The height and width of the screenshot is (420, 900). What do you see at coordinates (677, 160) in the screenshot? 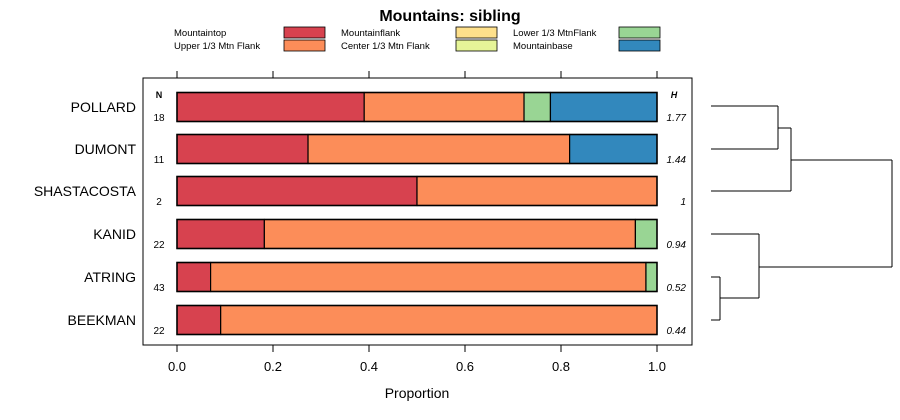
I see `row-h: 1.44` at bounding box center [677, 160].